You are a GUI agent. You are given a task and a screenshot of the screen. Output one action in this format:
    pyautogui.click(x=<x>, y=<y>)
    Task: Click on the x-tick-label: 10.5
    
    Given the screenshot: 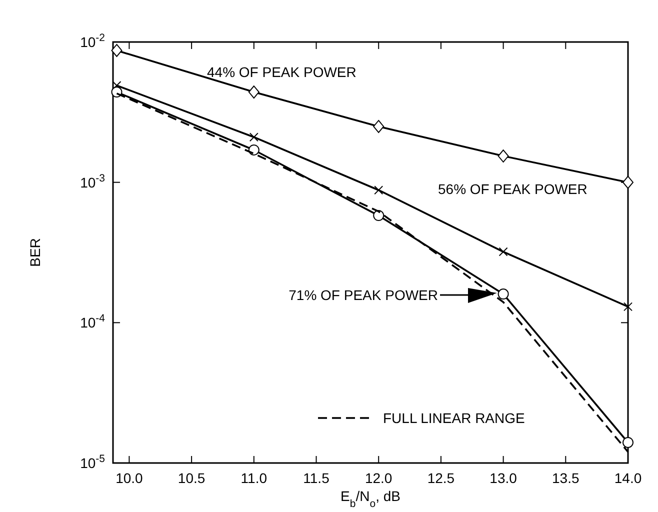 What is the action you would take?
    pyautogui.click(x=192, y=478)
    